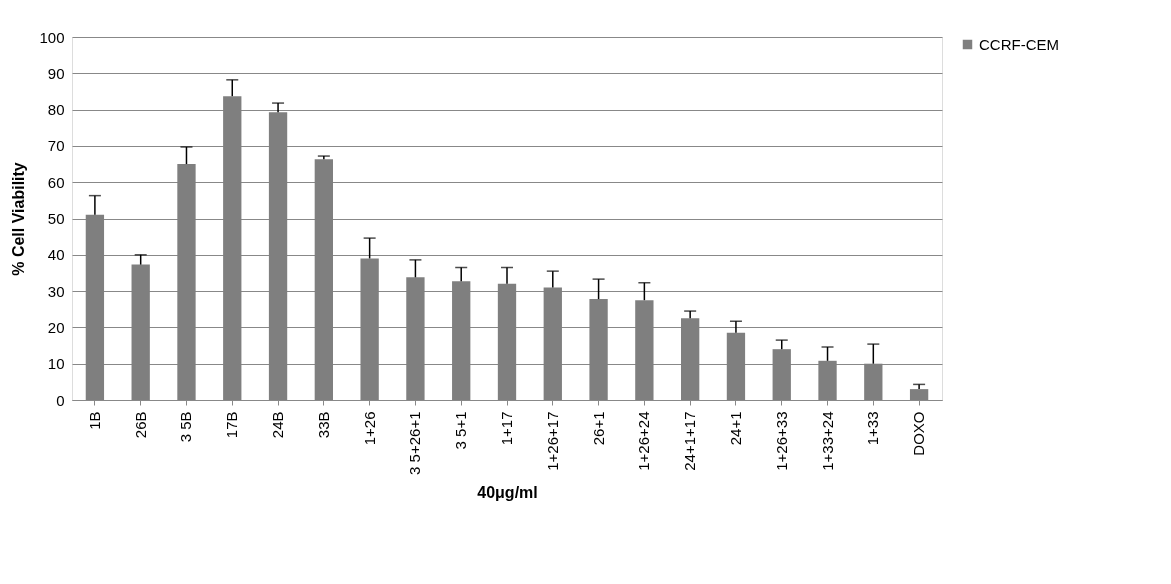  I want to click on x-tick-label: DOXO, so click(919, 433).